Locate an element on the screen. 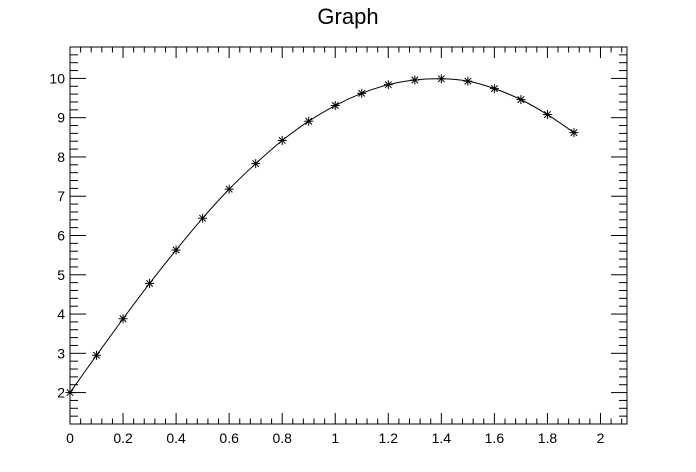 The height and width of the screenshot is (472, 696). y-tick-label: 6 is located at coordinates (61, 236).